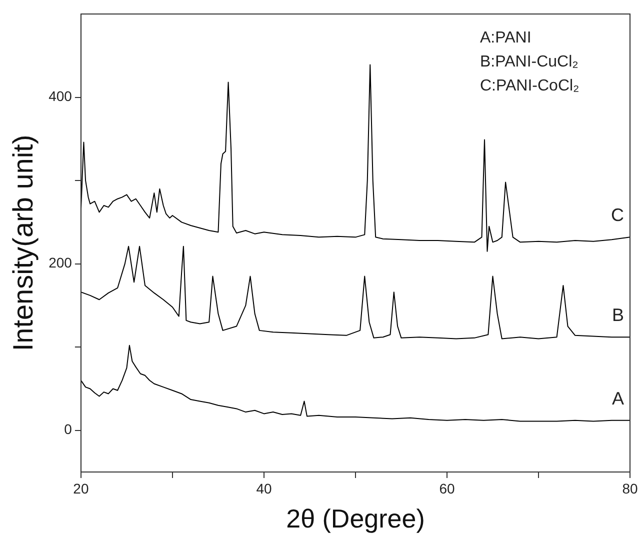 This screenshot has height=544, width=642. What do you see at coordinates (68, 429) in the screenshot?
I see `y-tick-label: 0` at bounding box center [68, 429].